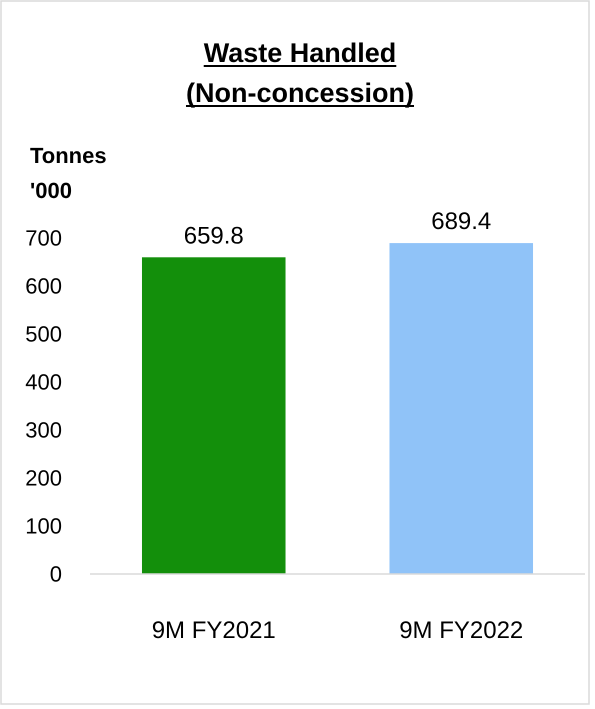 The image size is (595, 709). Describe the element at coordinates (43, 382) in the screenshot. I see `y-tick-label: 400` at that location.